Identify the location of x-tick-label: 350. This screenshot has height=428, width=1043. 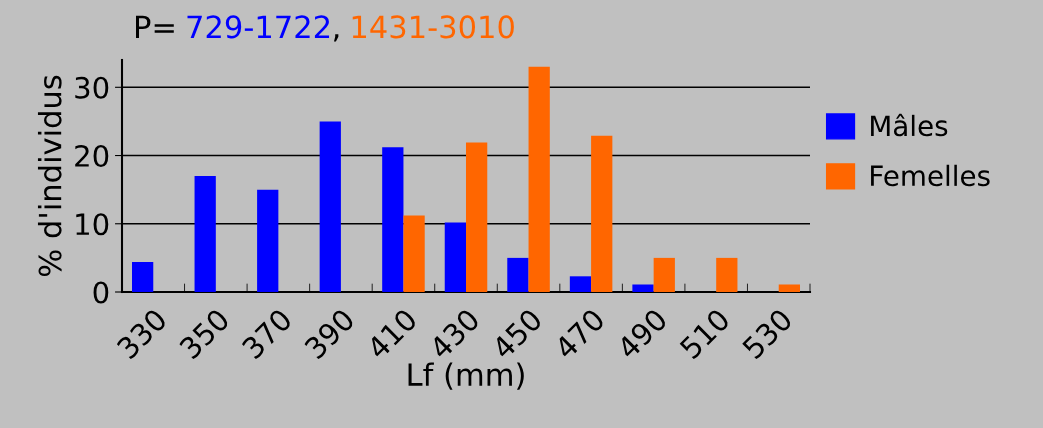
(204, 333).